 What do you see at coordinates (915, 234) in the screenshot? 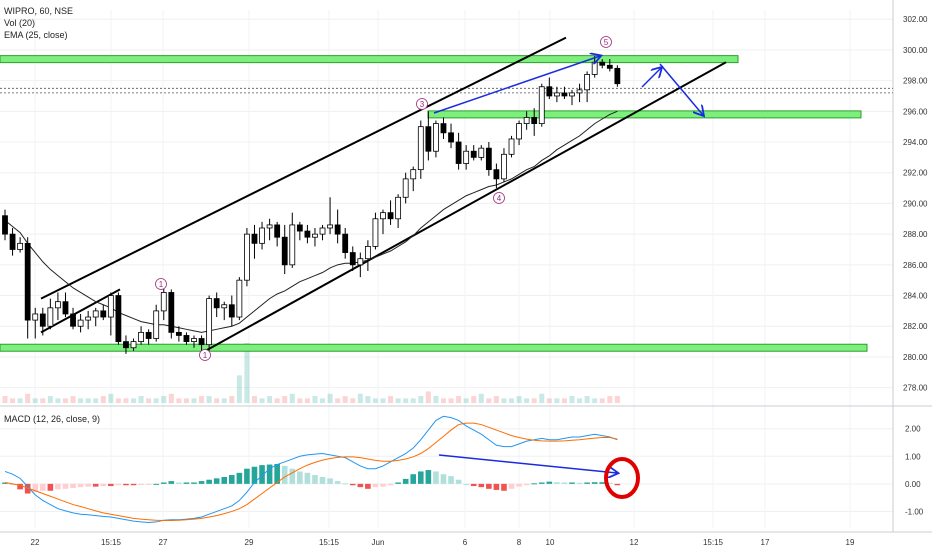
I see `price-tick-label: 288.00` at bounding box center [915, 234].